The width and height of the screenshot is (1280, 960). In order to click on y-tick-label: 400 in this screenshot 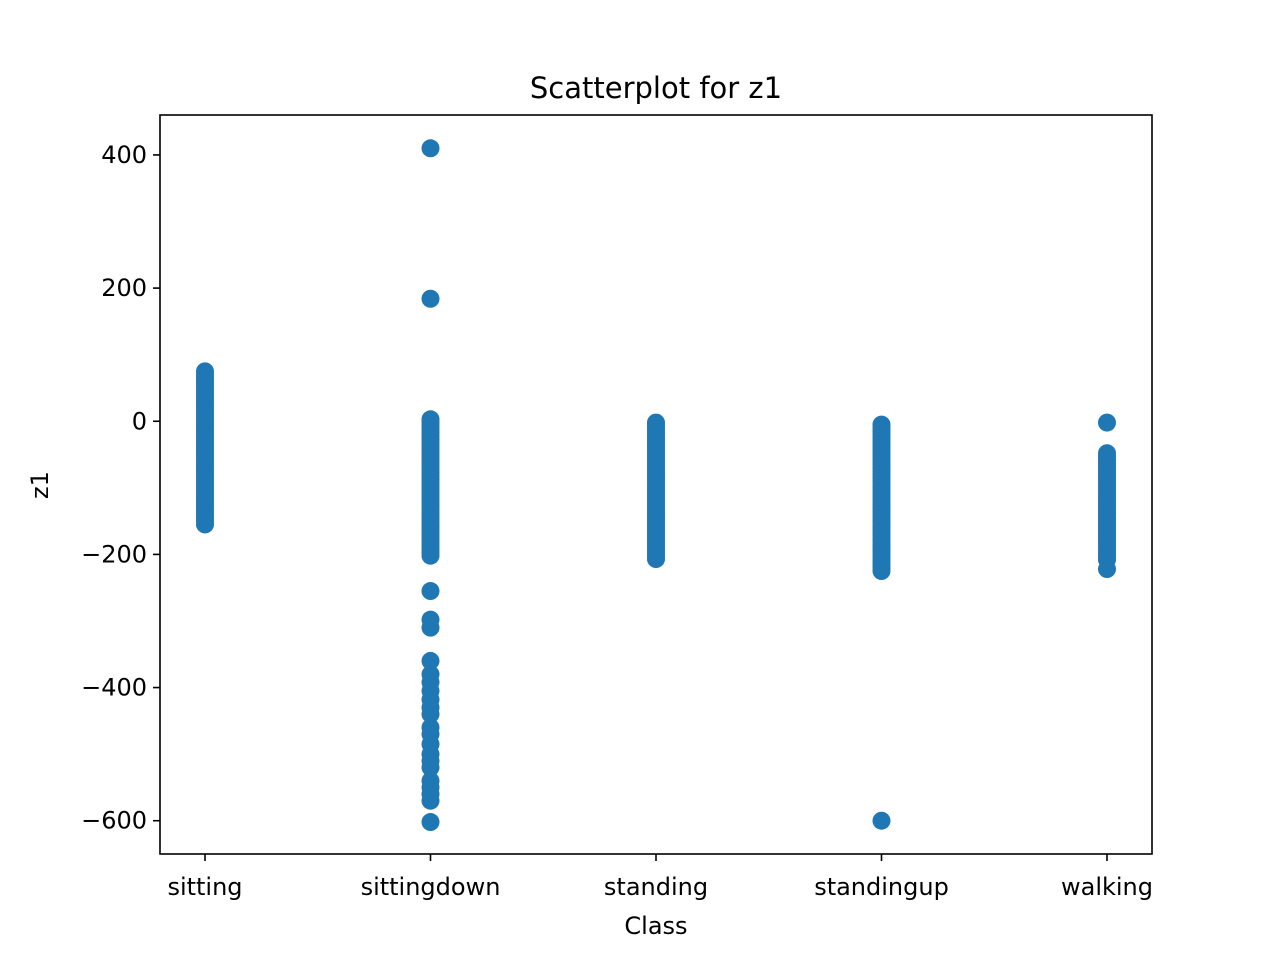, I will do `click(124, 155)`.